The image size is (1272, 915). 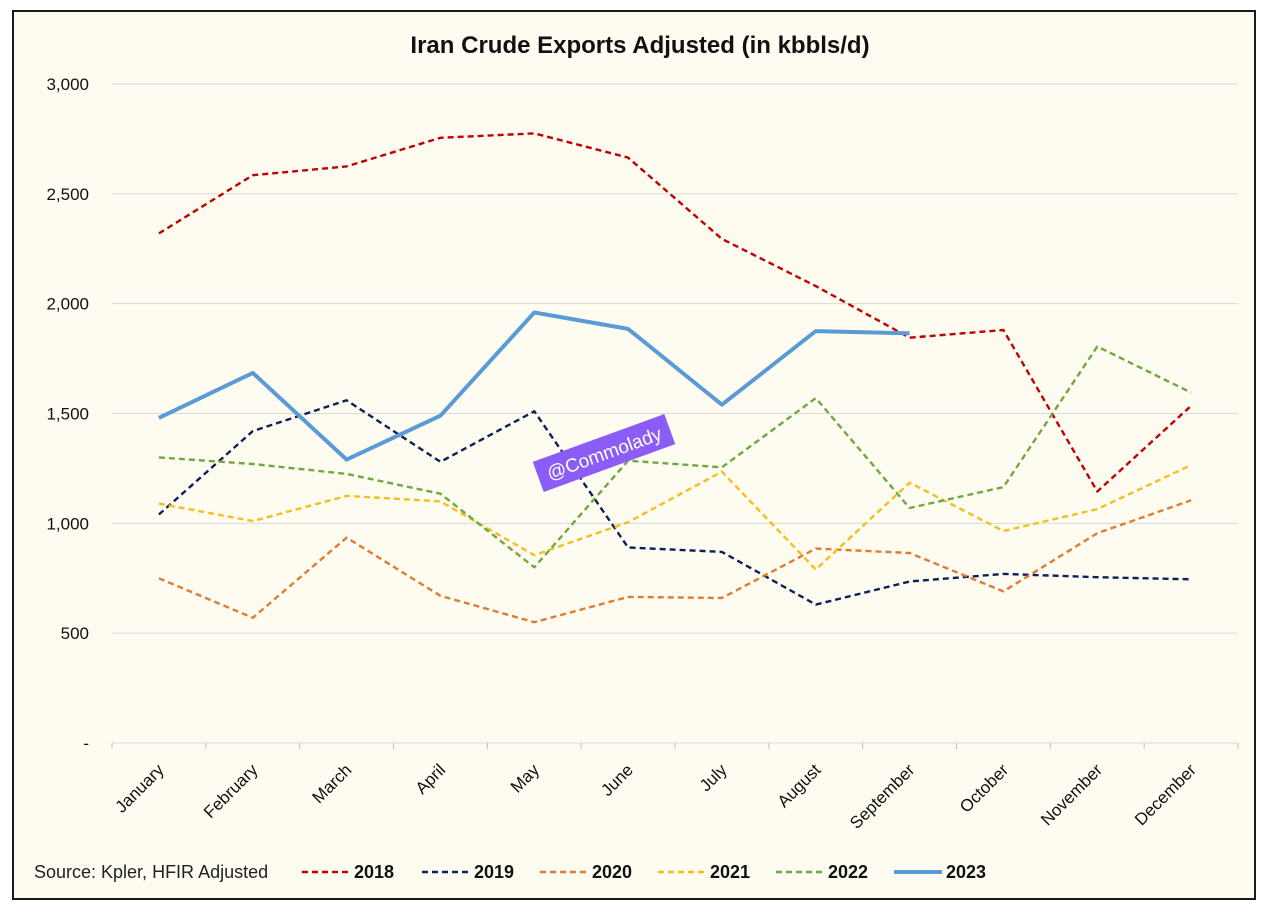 I want to click on source-note: Source: Kpler, HFIR Adjusted, so click(x=151, y=872).